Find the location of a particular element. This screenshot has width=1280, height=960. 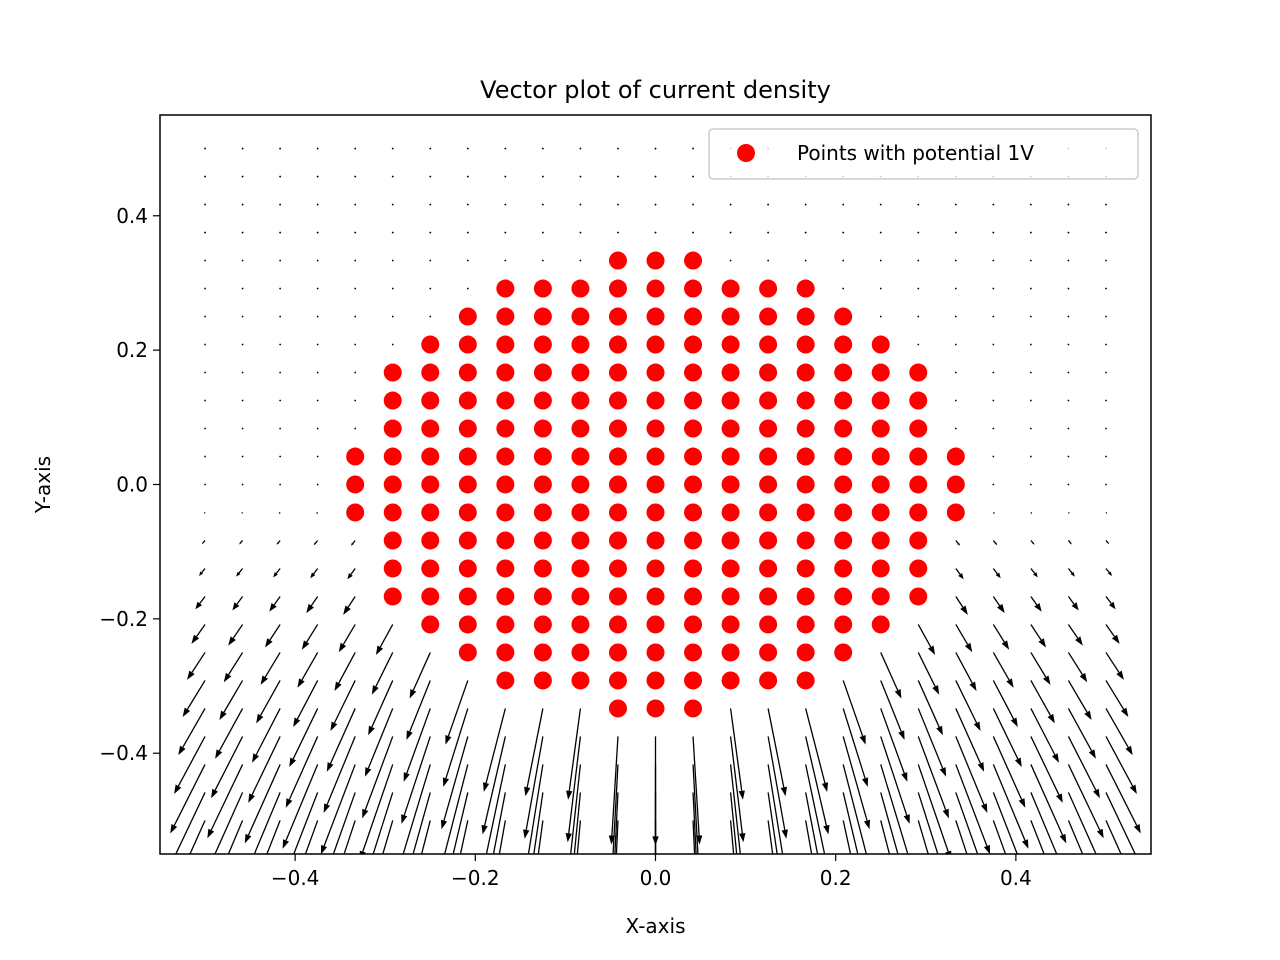

x-axis-label: X-axis is located at coordinates (656, 926).